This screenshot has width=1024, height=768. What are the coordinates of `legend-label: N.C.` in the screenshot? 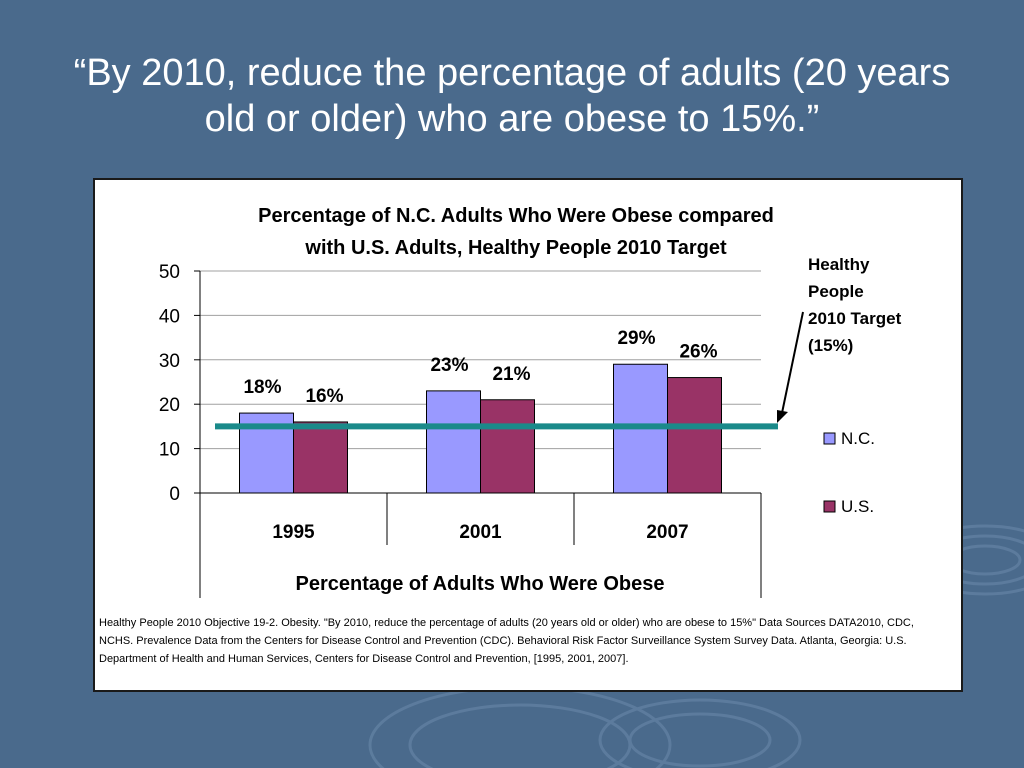 It's located at (858, 438).